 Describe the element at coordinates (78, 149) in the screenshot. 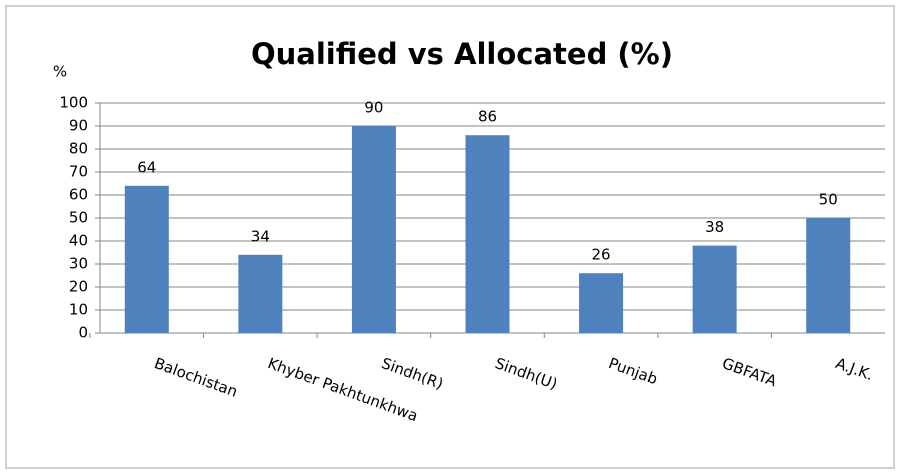

I see `y-tick-label: 80` at that location.